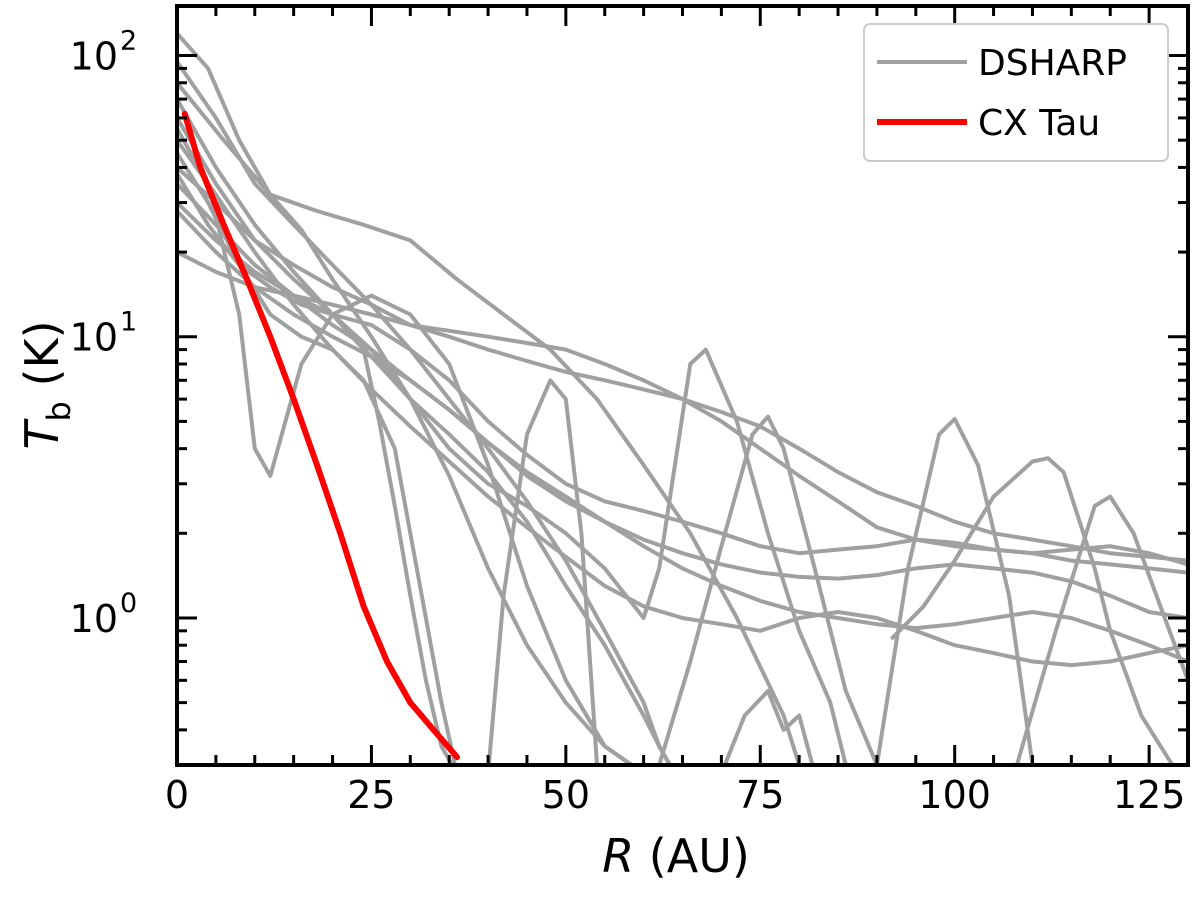  Describe the element at coordinates (566, 795) in the screenshot. I see `x-tick-label: 50` at that location.